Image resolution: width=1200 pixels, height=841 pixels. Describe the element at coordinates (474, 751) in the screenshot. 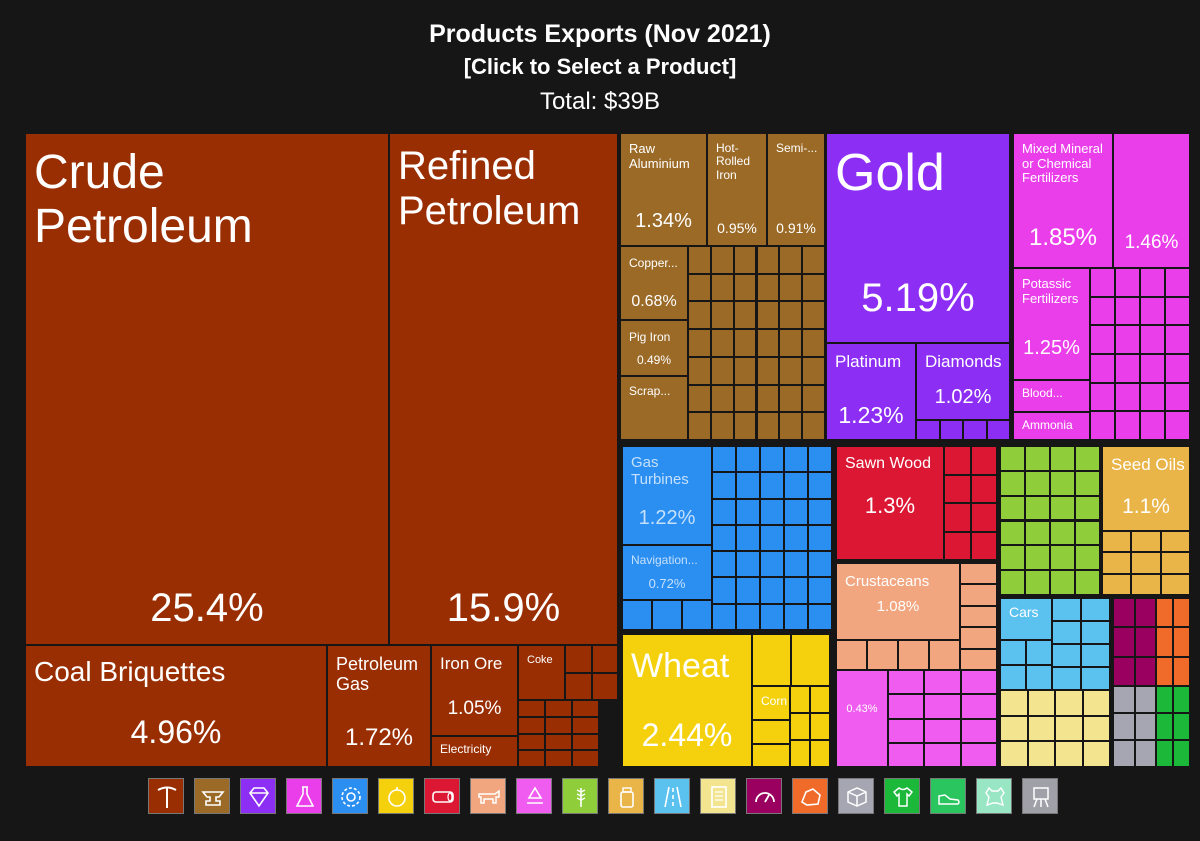

I see `product-tile-electricity: Electricity` at that location.